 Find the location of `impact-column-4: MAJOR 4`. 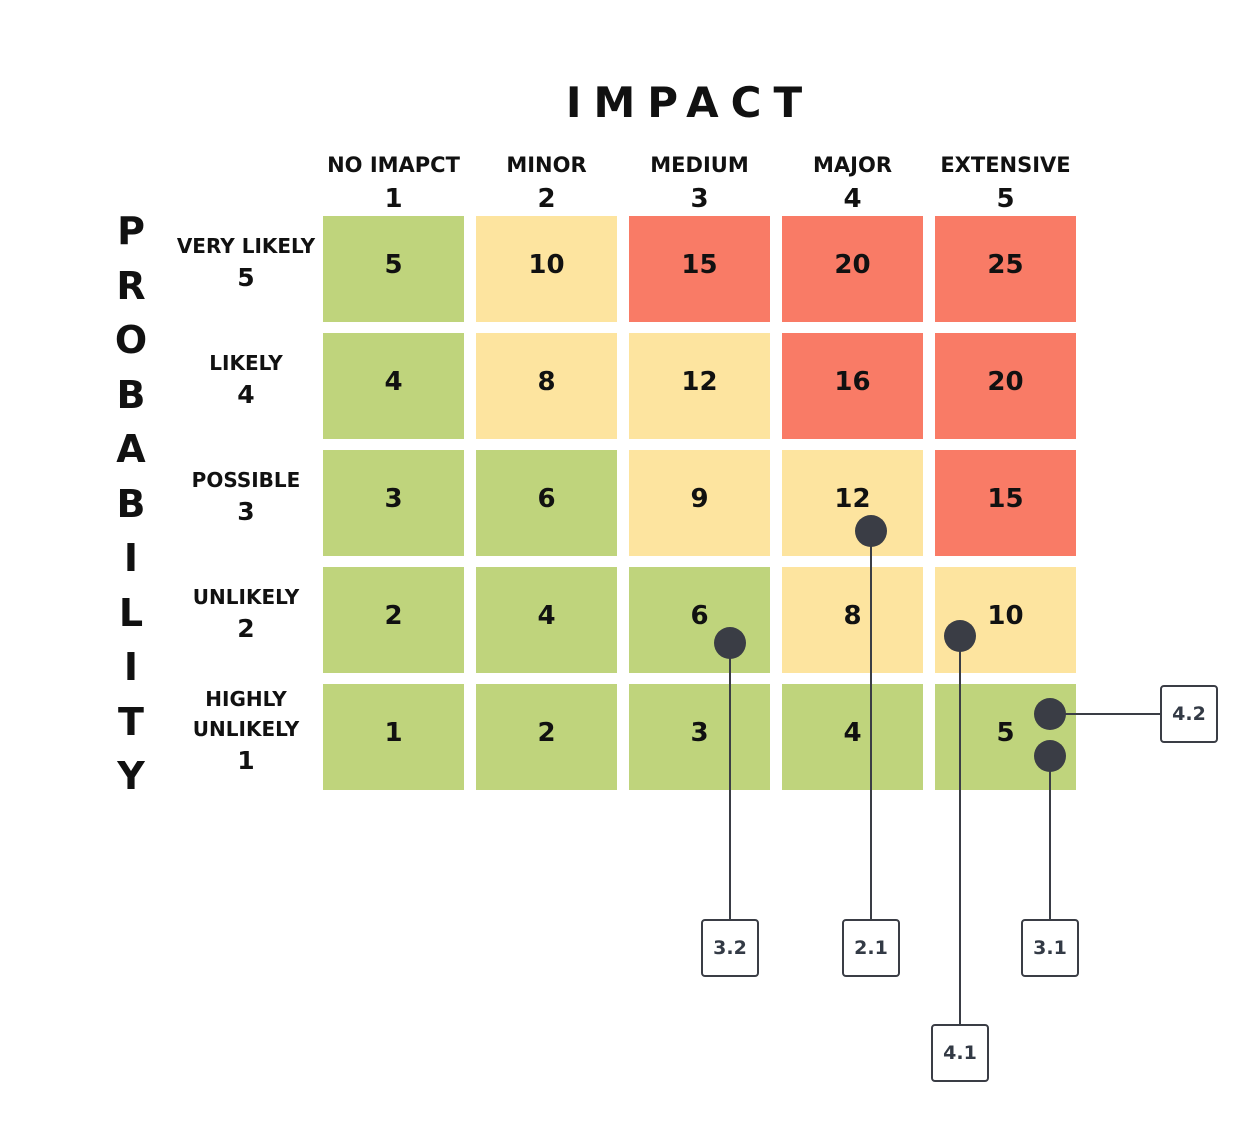

impact-column-4: MAJOR 4 is located at coordinates (853, 182).